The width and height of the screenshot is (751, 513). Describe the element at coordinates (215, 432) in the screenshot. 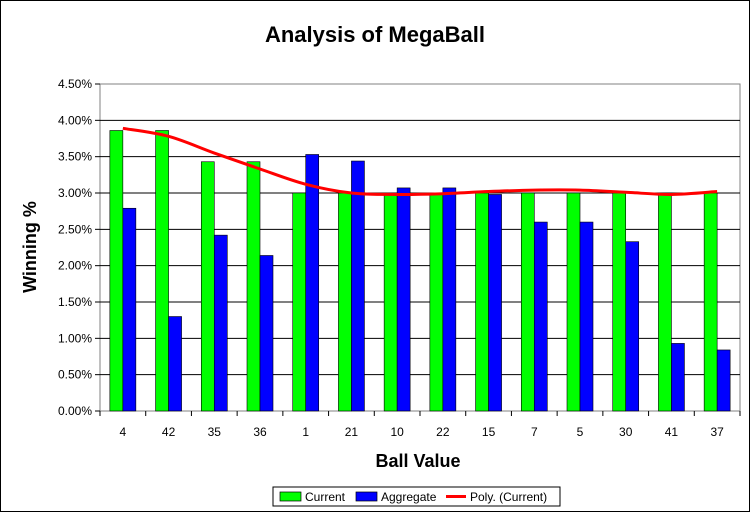

I see `x-tick-label: 35` at that location.